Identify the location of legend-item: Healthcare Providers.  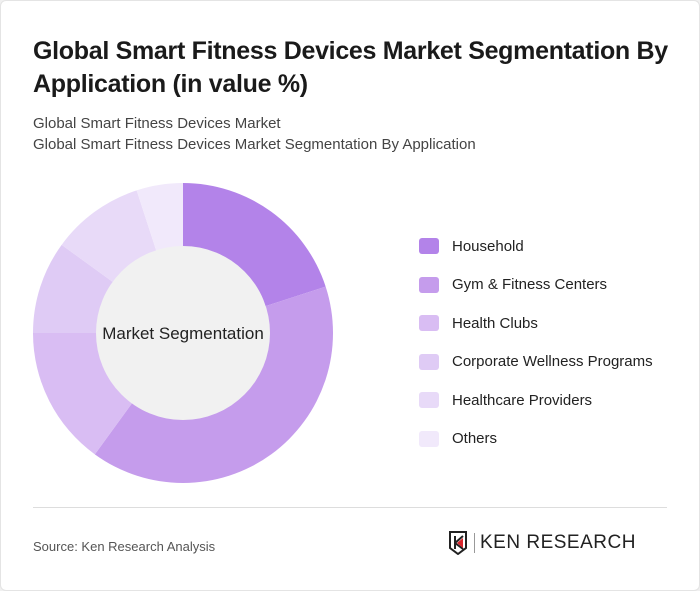
(536, 400).